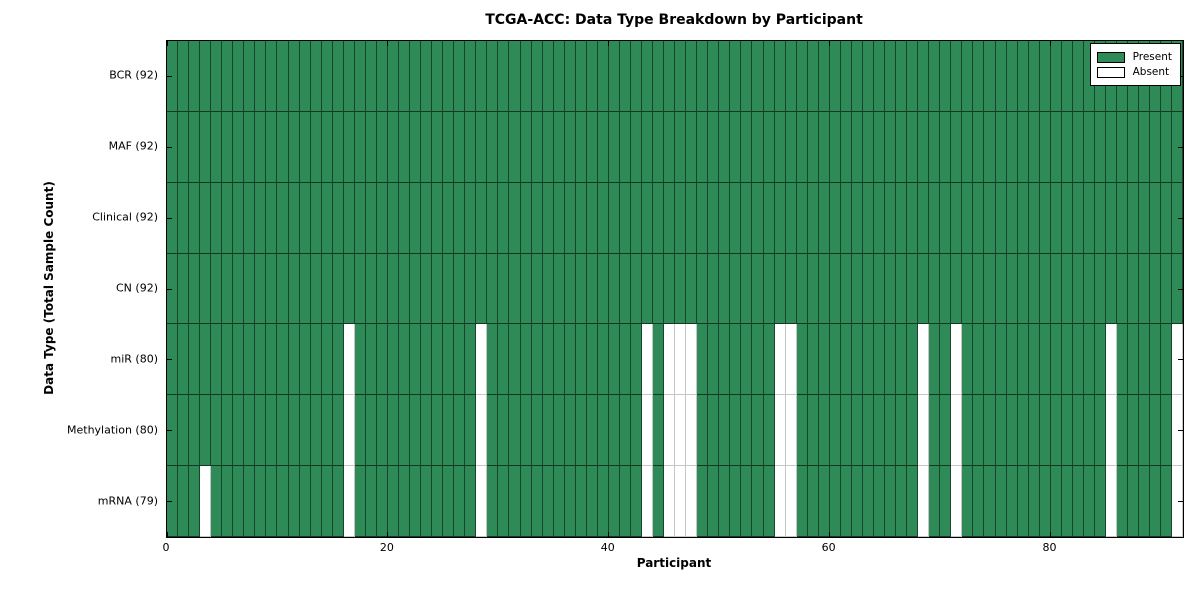 Image resolution: width=1200 pixels, height=600 pixels. Describe the element at coordinates (674, 563) in the screenshot. I see `x-axis-label: Participant` at that location.